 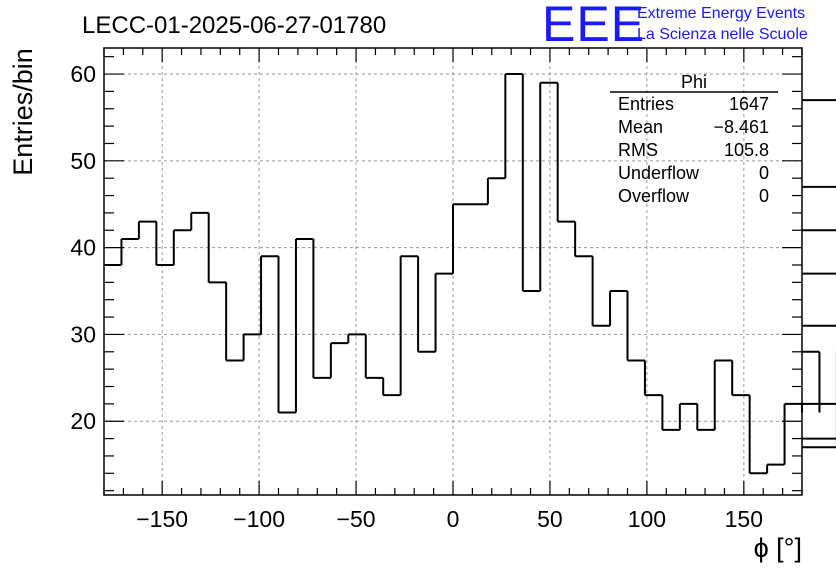 I want to click on x-tick-label: −50, so click(x=356, y=519).